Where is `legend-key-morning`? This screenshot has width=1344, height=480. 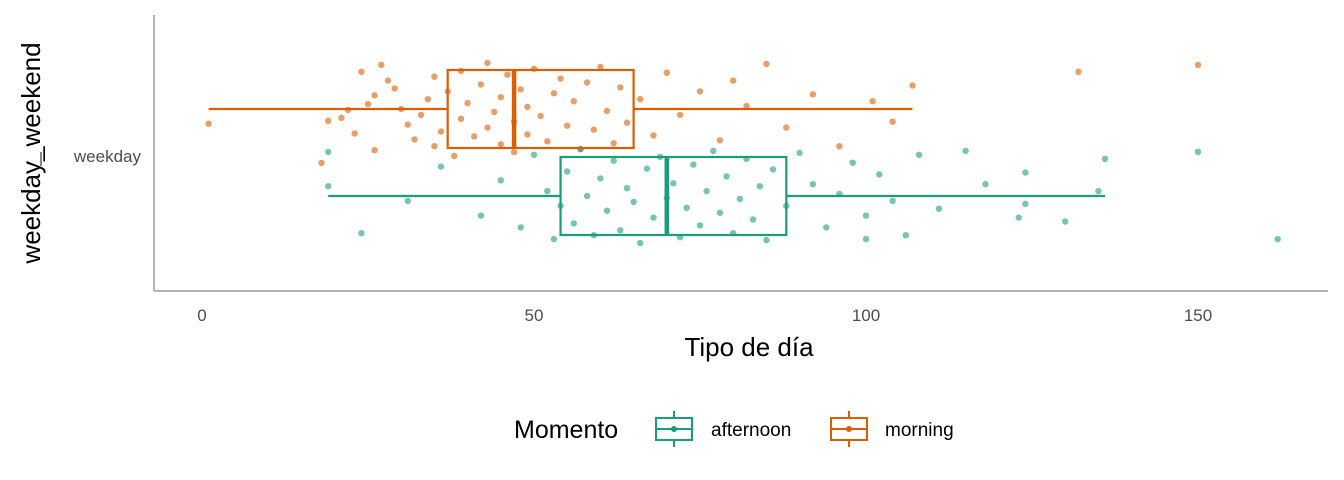
legend-key-morning is located at coordinates (849, 429).